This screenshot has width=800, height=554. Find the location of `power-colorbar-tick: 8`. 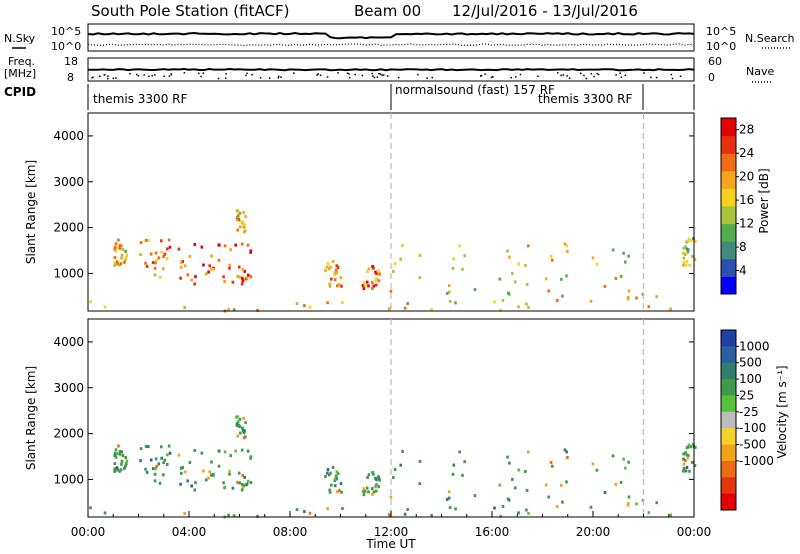

power-colorbar-tick: 8 is located at coordinates (743, 247).